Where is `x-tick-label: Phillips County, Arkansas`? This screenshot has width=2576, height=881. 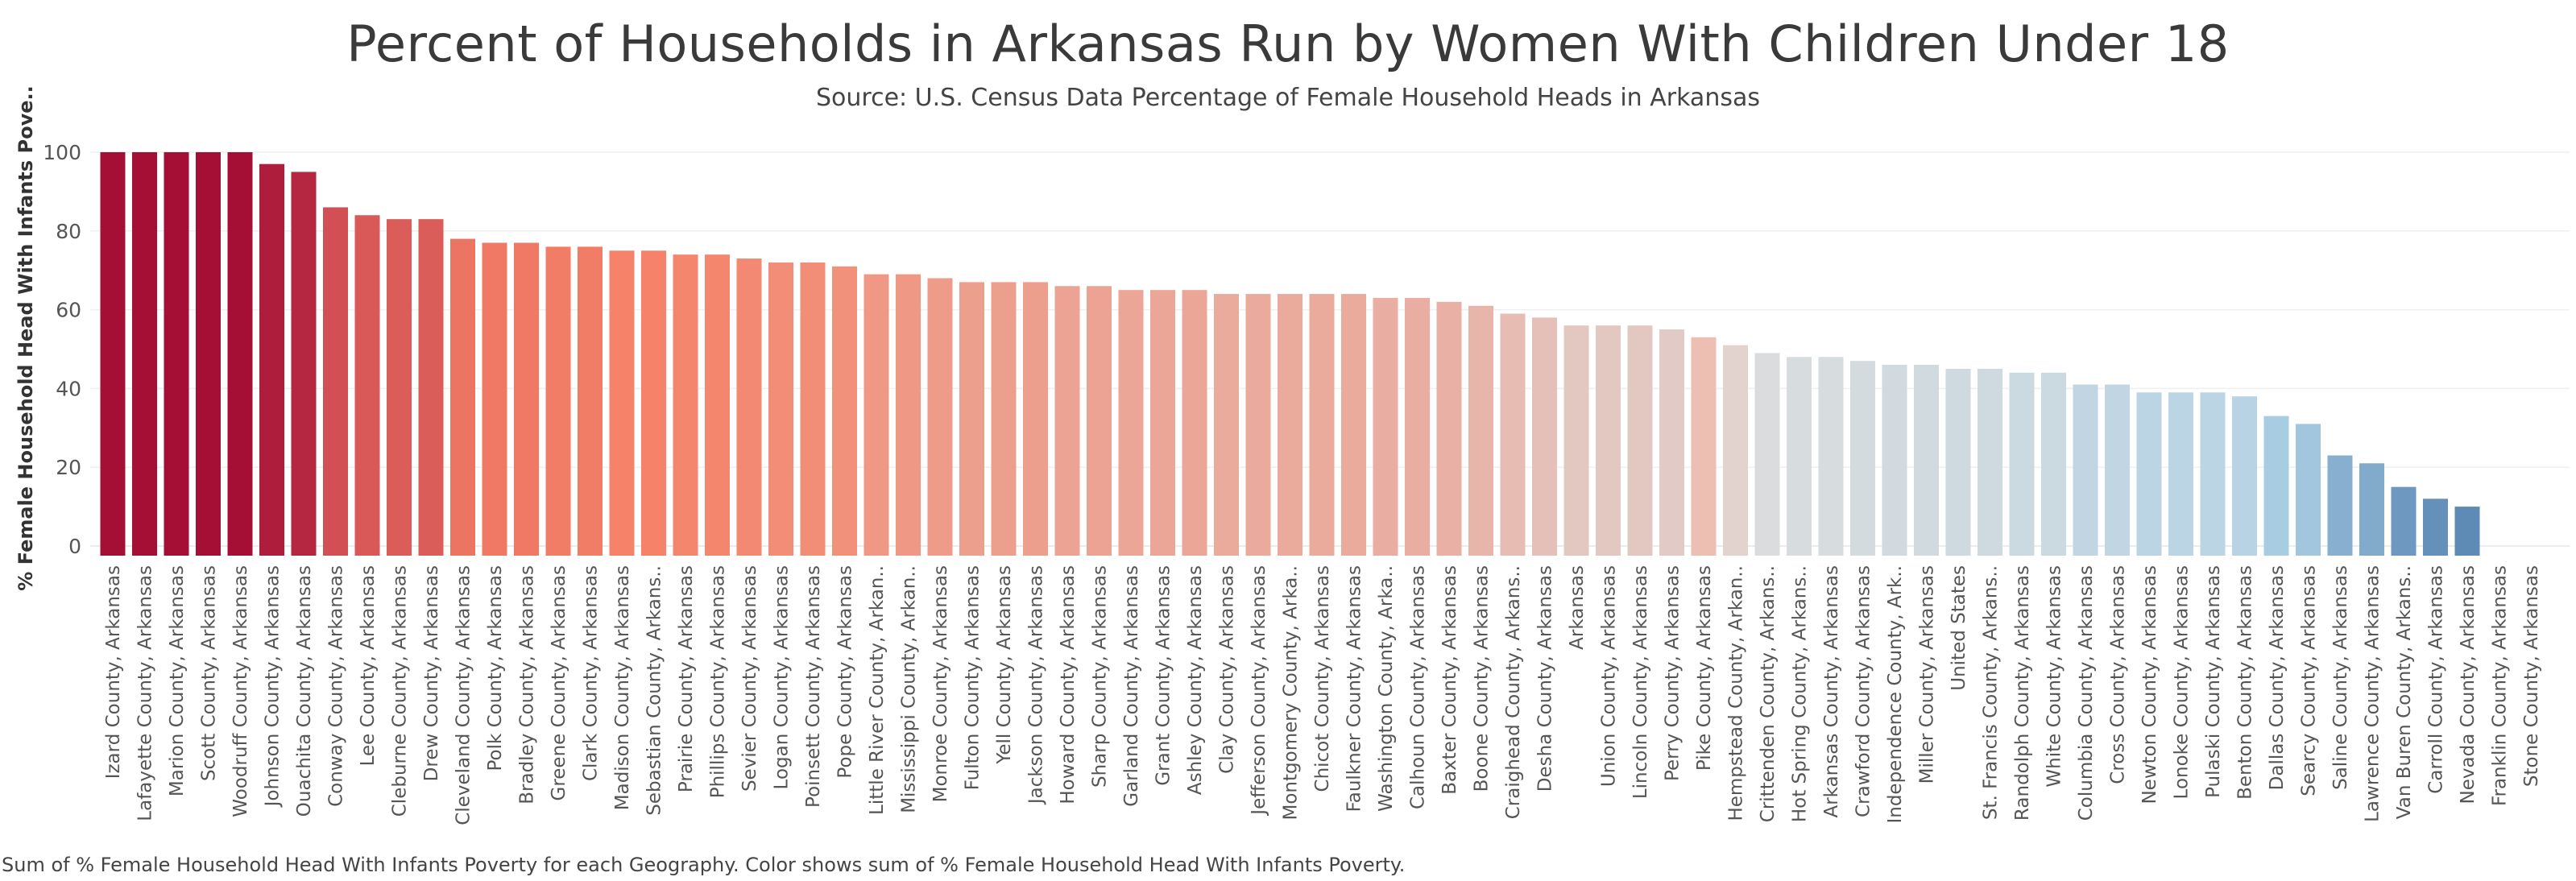 x-tick-label: Phillips County, Arkansas is located at coordinates (718, 681).